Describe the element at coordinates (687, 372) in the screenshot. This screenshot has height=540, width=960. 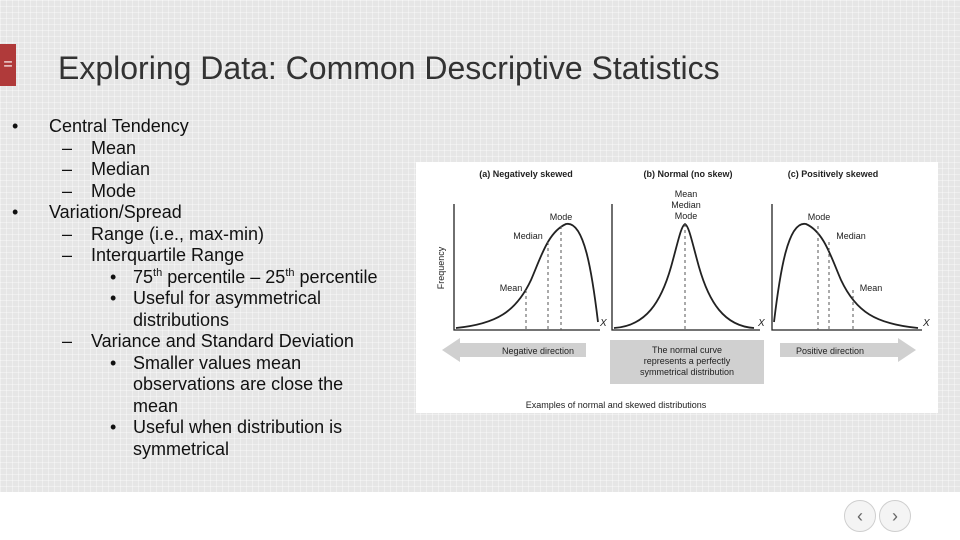
I see `normal-box-line3: symmetrical distribution` at that location.